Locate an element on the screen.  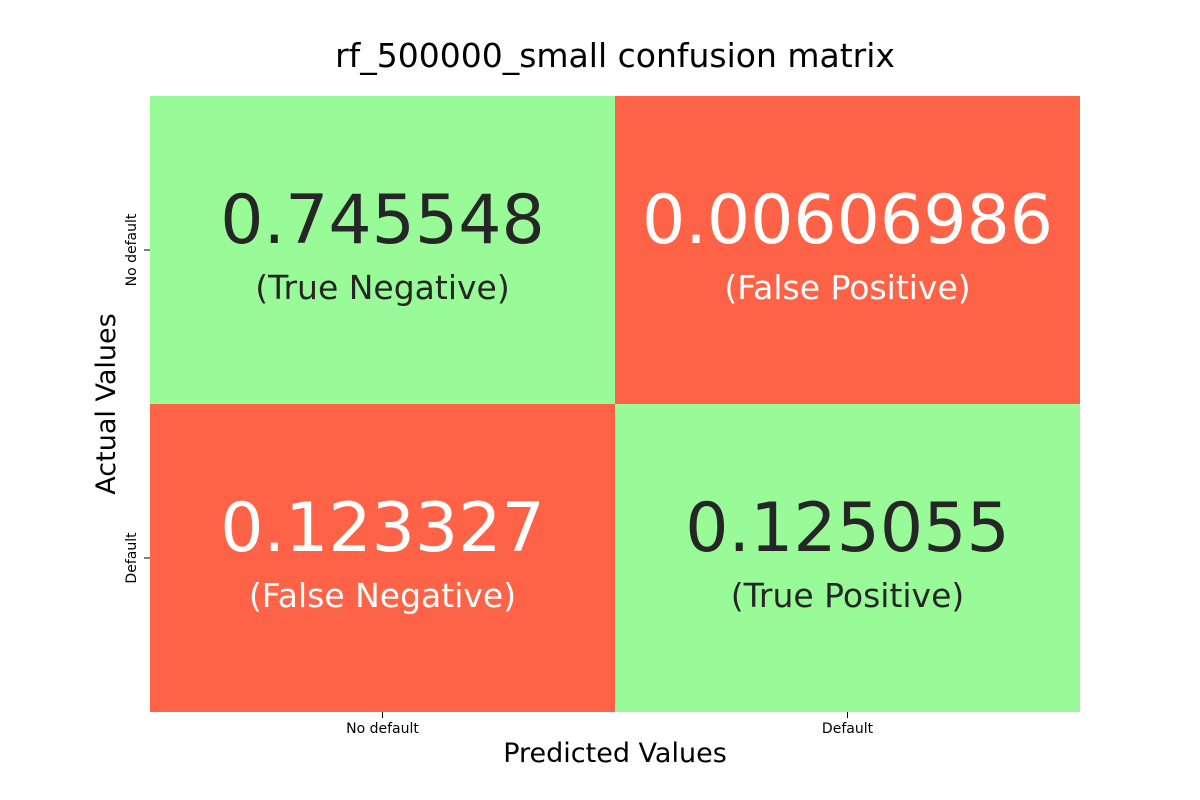
x-axis-tick-label: No default is located at coordinates (382, 729).